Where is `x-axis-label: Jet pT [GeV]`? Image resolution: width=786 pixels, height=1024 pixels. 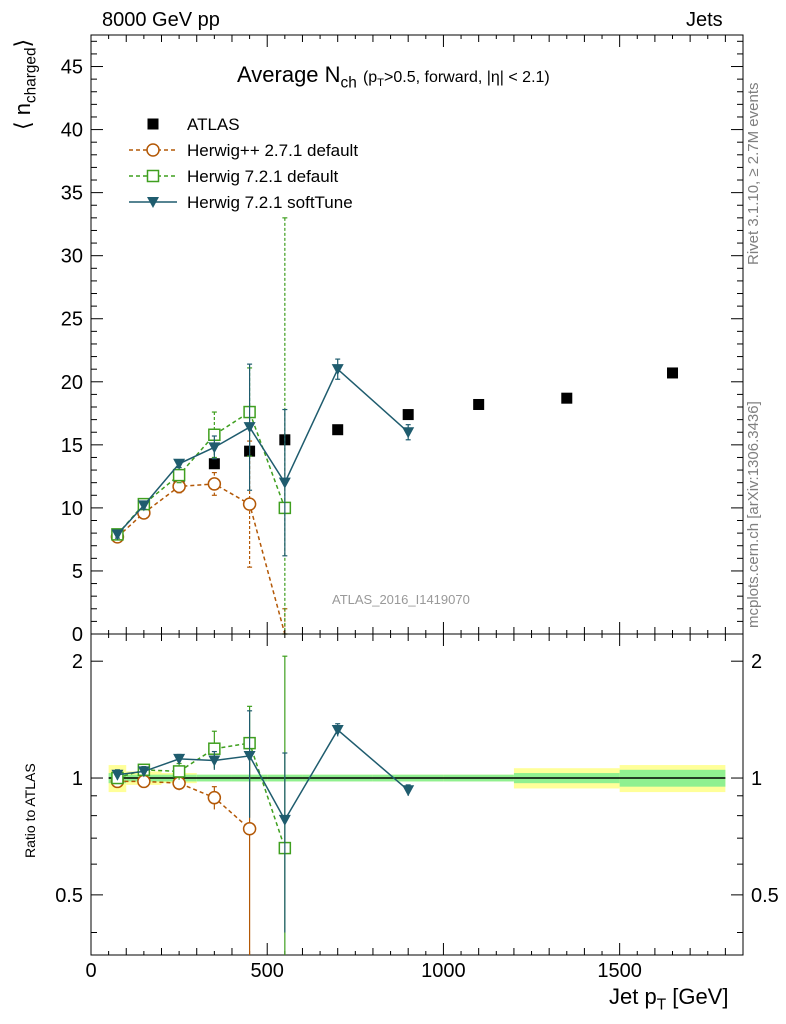
x-axis-label: Jet pT [GeV] is located at coordinates (668, 999).